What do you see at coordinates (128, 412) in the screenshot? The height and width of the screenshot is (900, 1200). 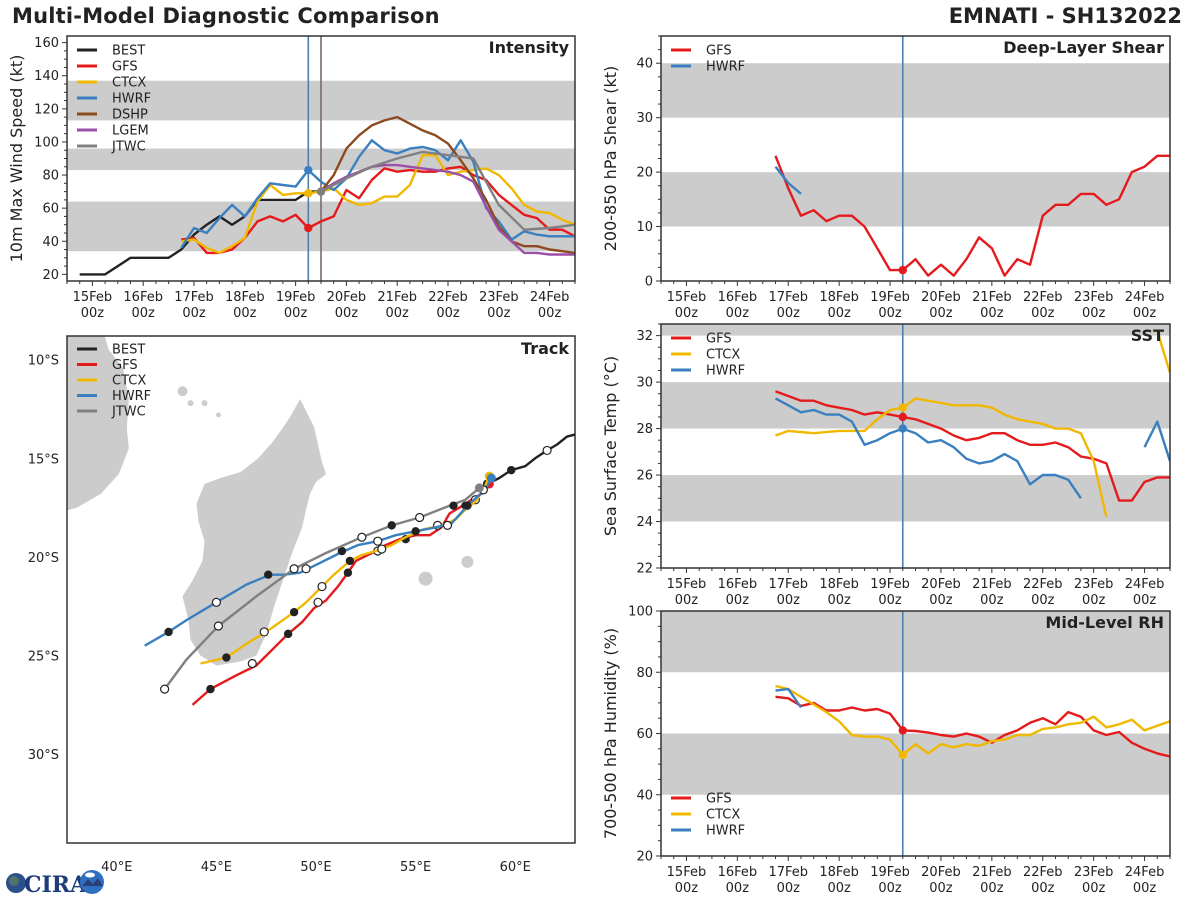 I see `legend-label: JTWC` at bounding box center [128, 412].